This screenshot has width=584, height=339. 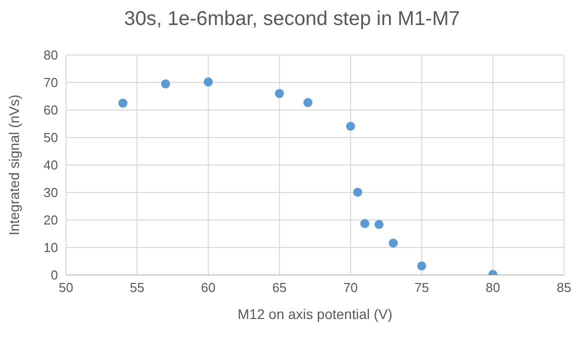 I want to click on y-tick-label: 20, so click(x=51, y=220).